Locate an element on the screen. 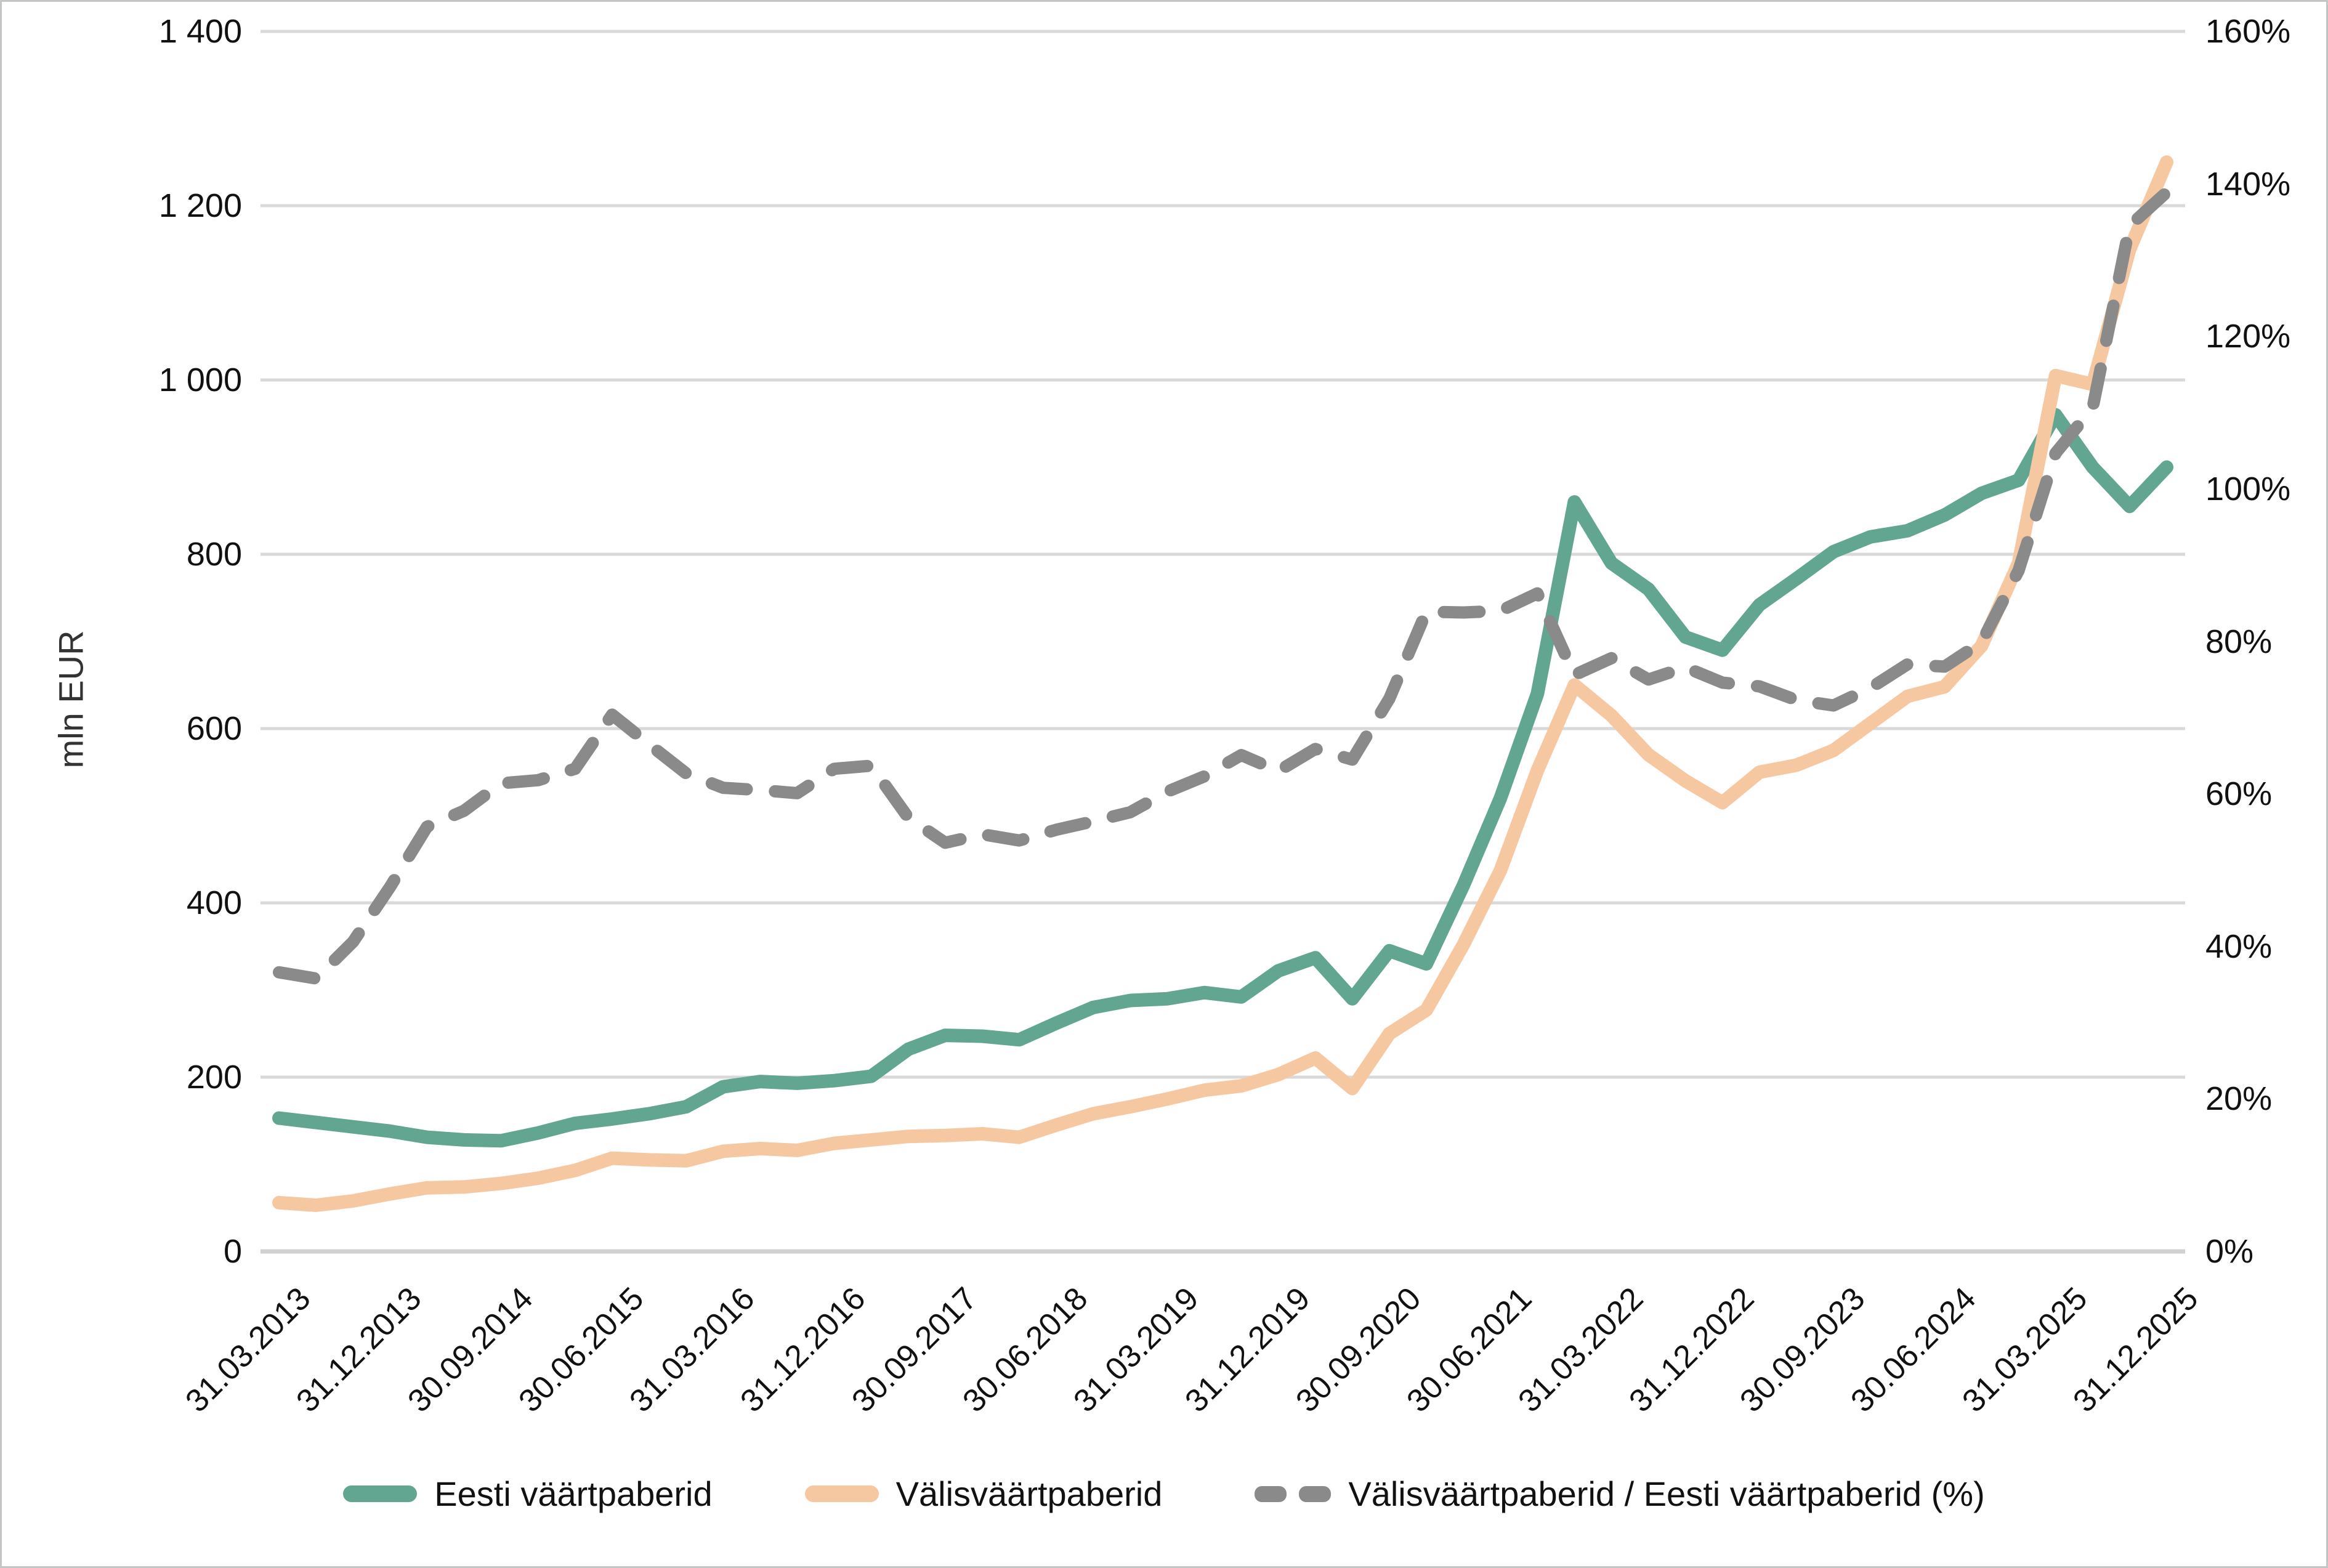 The width and height of the screenshot is (2328, 1568). right-axis-tick: 140% is located at coordinates (2248, 184).